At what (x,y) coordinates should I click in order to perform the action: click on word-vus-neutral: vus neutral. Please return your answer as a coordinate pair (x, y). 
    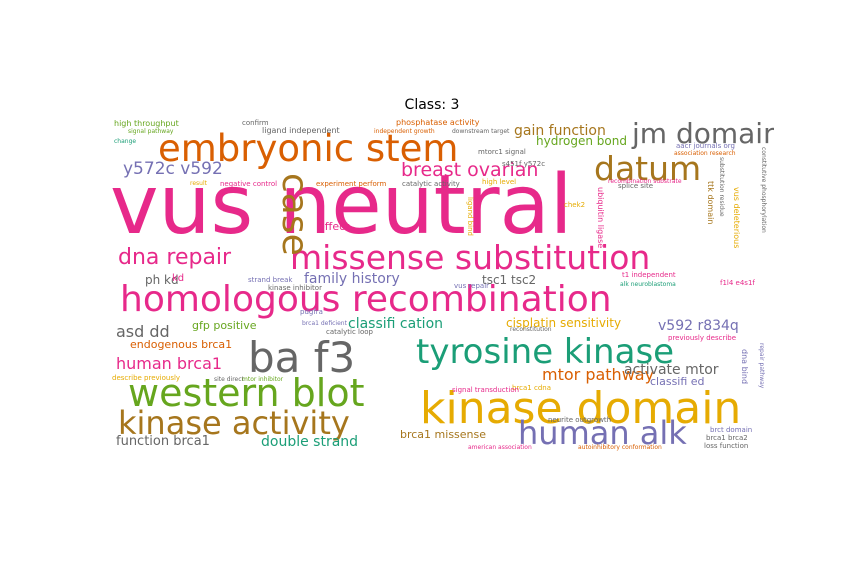
    Looking at the image, I should click on (341, 205).